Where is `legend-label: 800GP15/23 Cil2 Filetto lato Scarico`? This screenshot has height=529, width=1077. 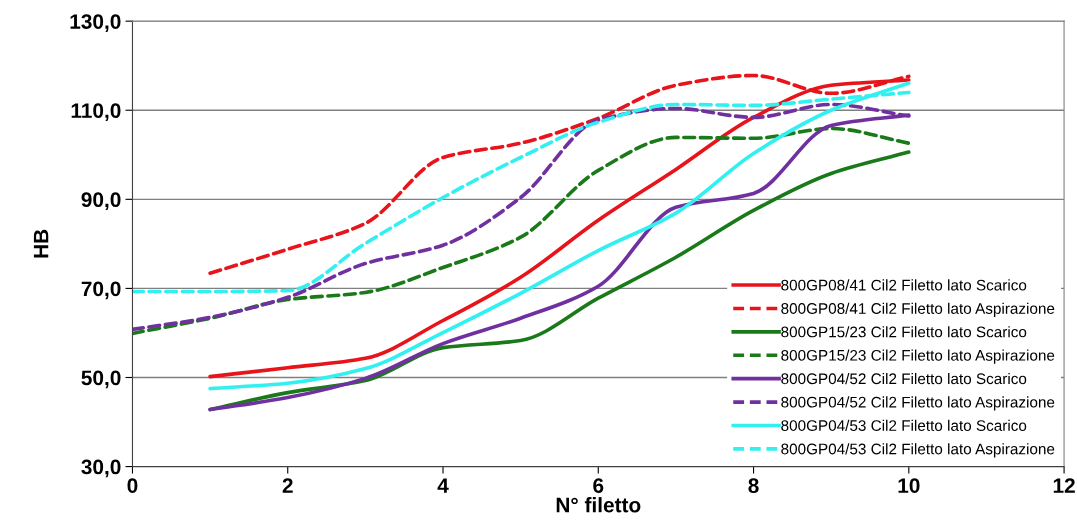
legend-label: 800GP15/23 Cil2 Filetto lato Scarico is located at coordinates (904, 332).